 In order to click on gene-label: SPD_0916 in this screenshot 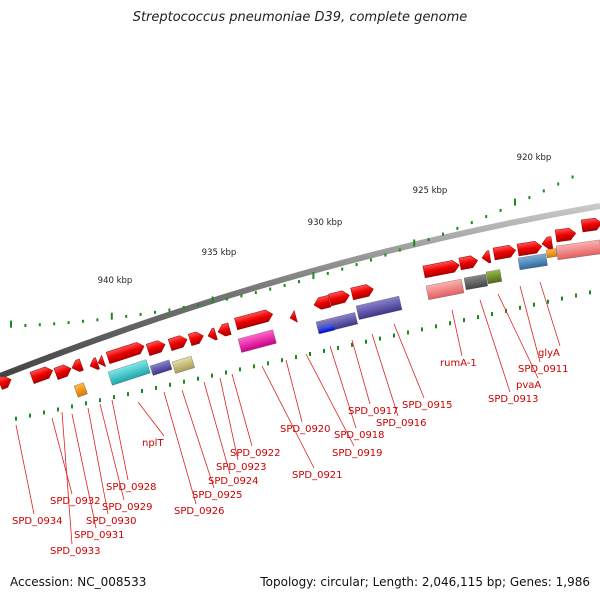, I will do `click(401, 423)`.